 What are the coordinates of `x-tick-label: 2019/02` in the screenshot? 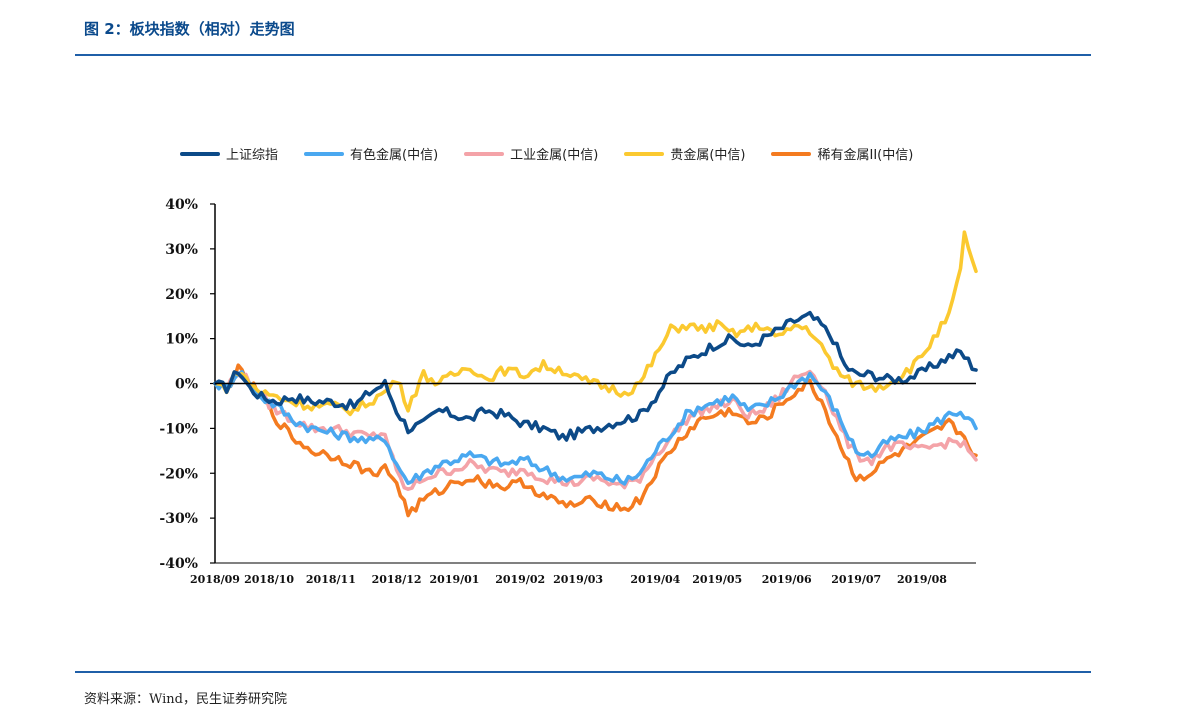 It's located at (520, 579).